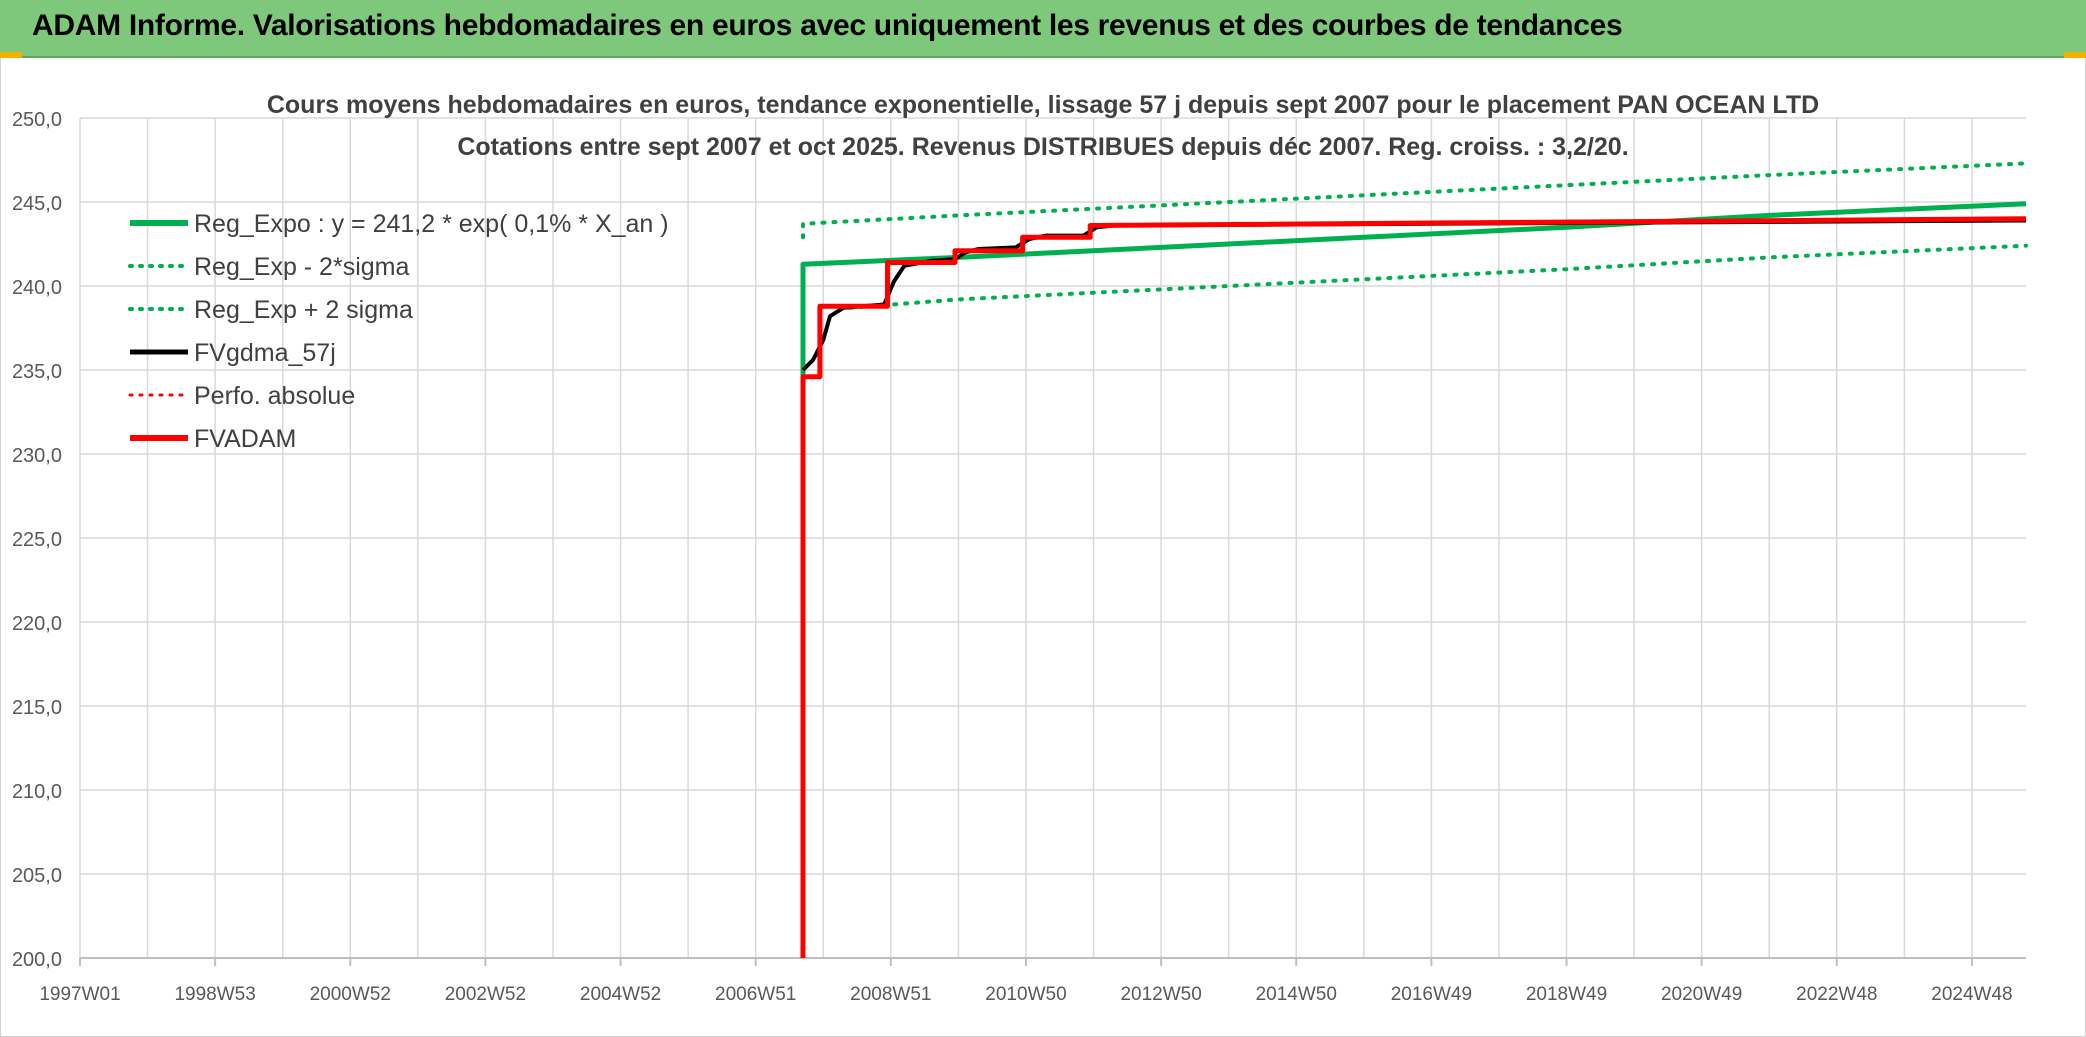 The height and width of the screenshot is (1037, 2086). I want to click on x-tick-label: 2018W49, so click(1566, 994).